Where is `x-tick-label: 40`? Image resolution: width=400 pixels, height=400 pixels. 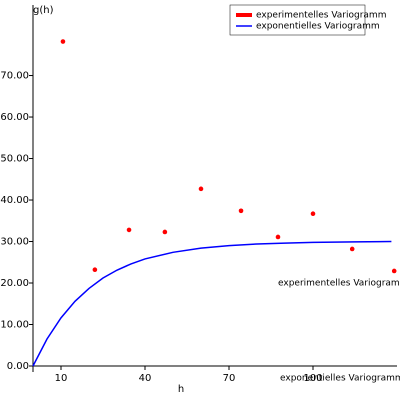 x-tick-label: 40 is located at coordinates (145, 378).